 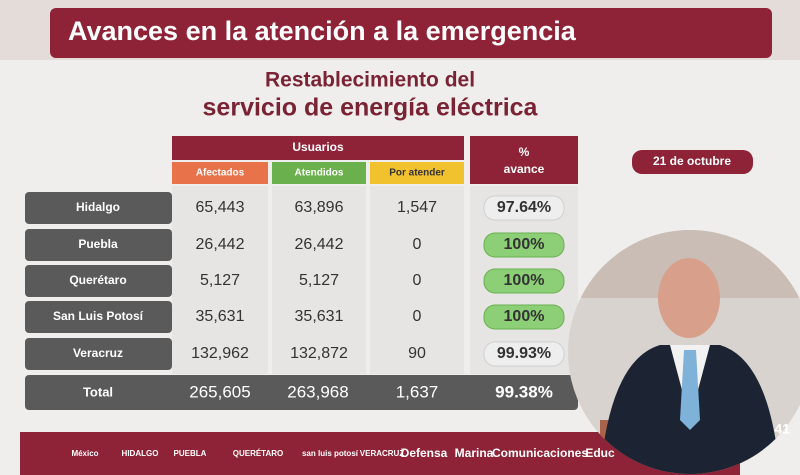 What do you see at coordinates (524, 391) in the screenshot?
I see `total-cell: 99.38%` at bounding box center [524, 391].